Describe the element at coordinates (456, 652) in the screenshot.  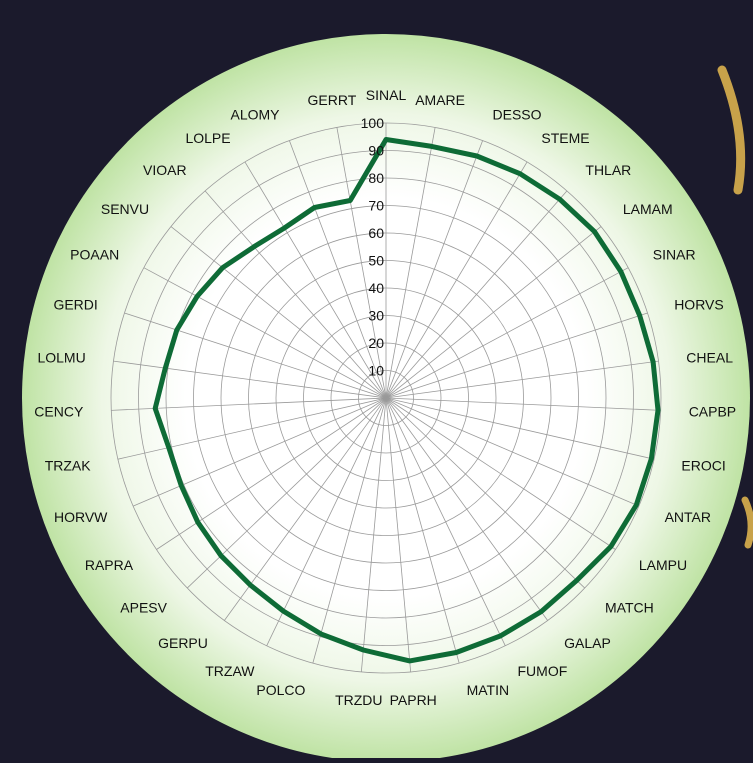
I see `data-point-matin` at that location.